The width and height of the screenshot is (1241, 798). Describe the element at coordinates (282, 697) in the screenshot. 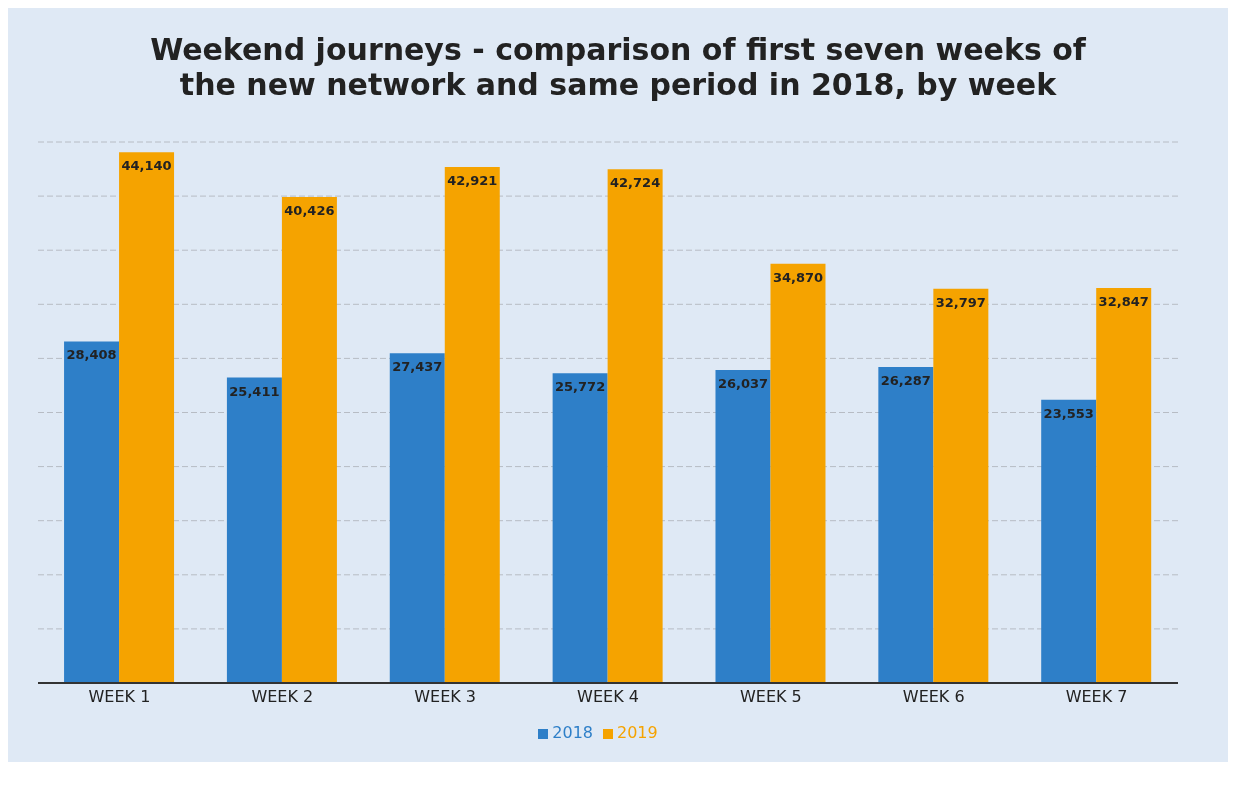

I see `x-tick-label: WEEK 2` at that location.